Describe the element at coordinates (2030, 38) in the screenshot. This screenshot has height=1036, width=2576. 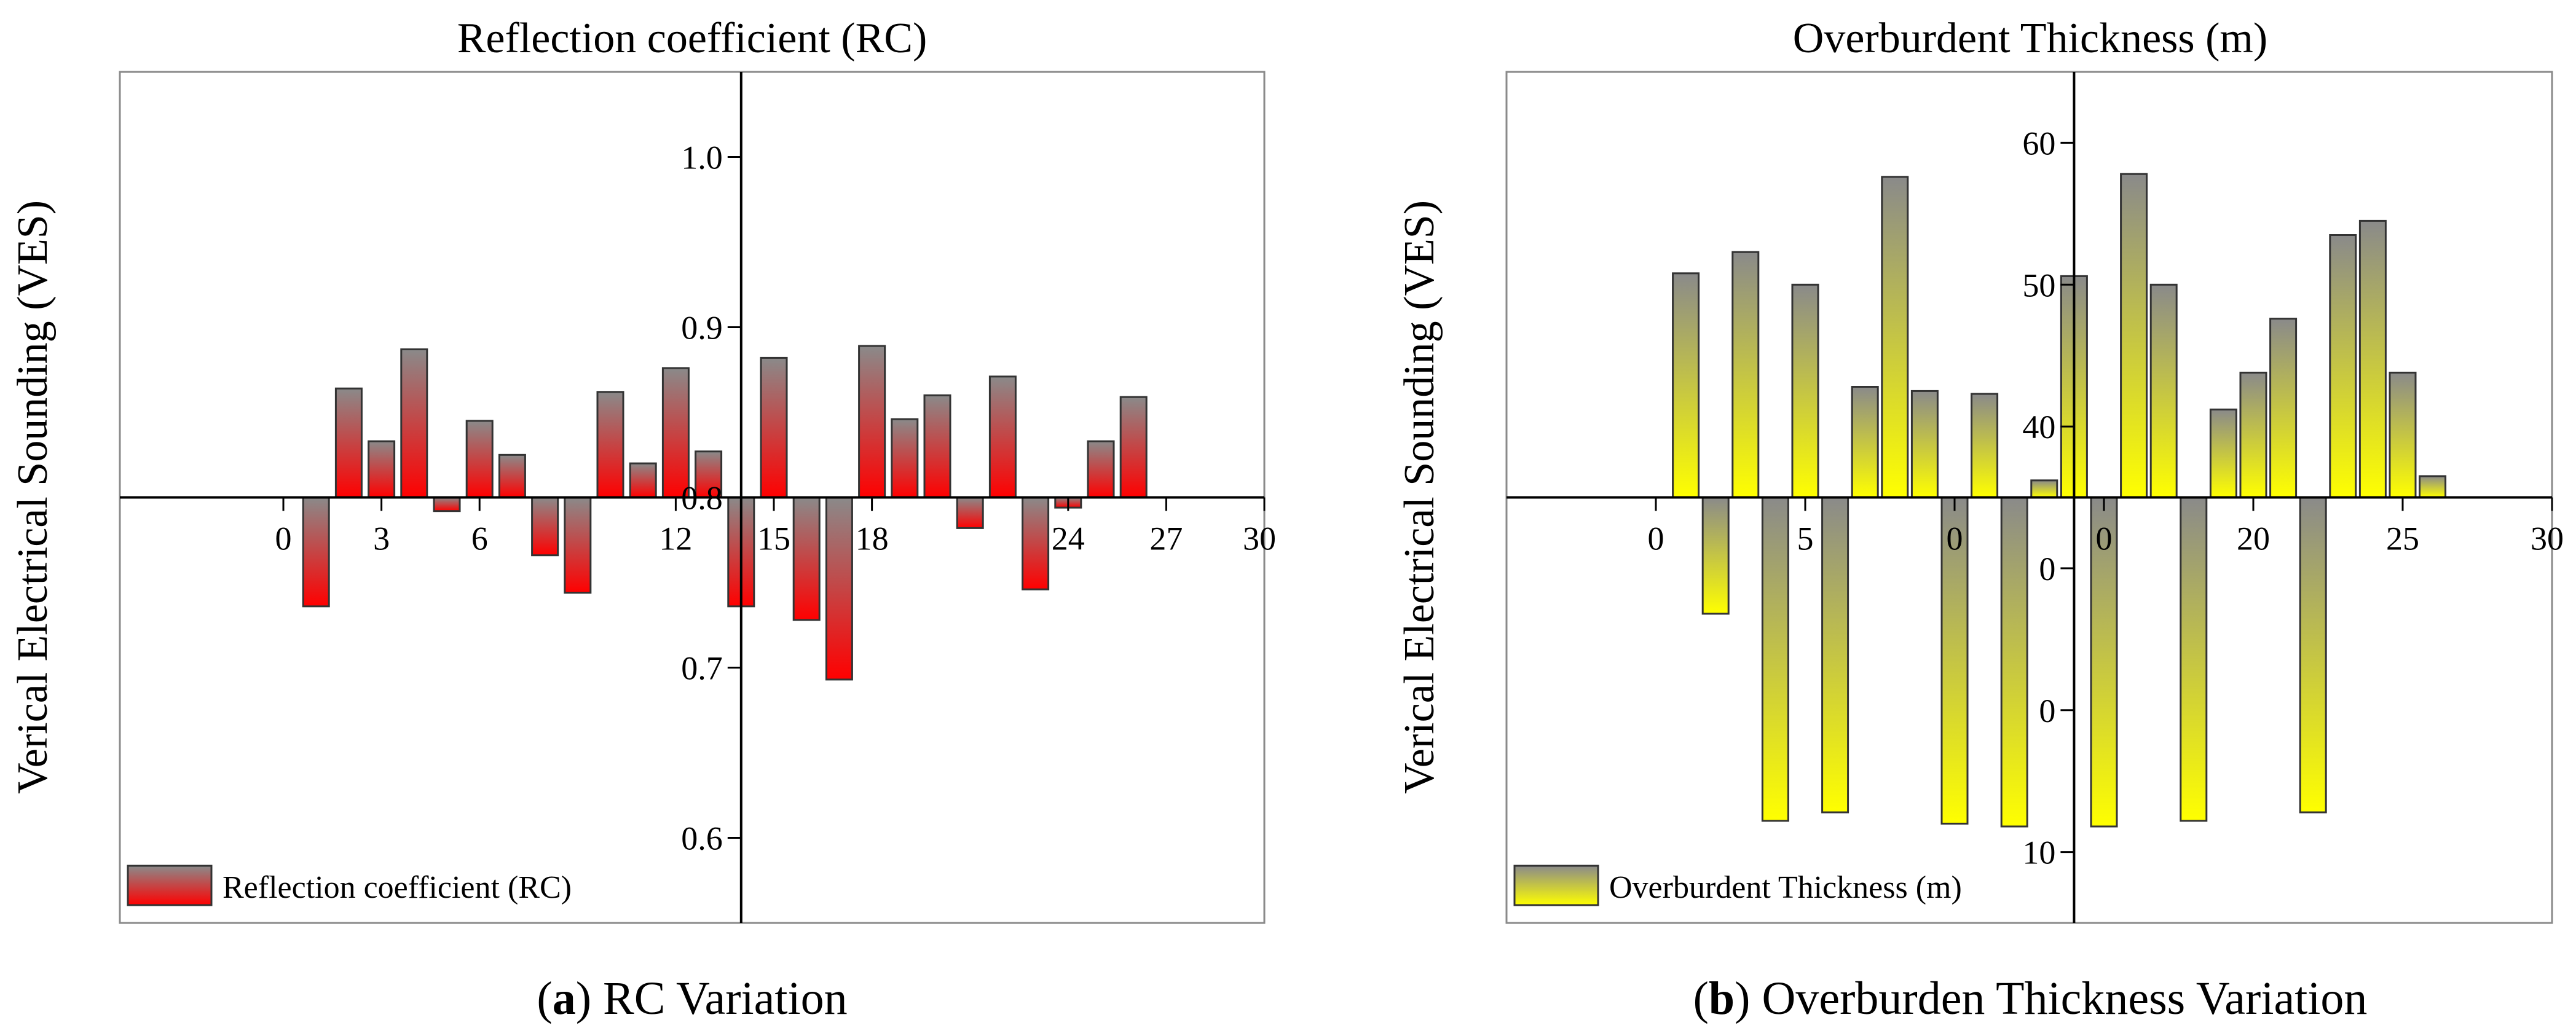
I see `chart-title: Overburdent Thickness (m)` at that location.